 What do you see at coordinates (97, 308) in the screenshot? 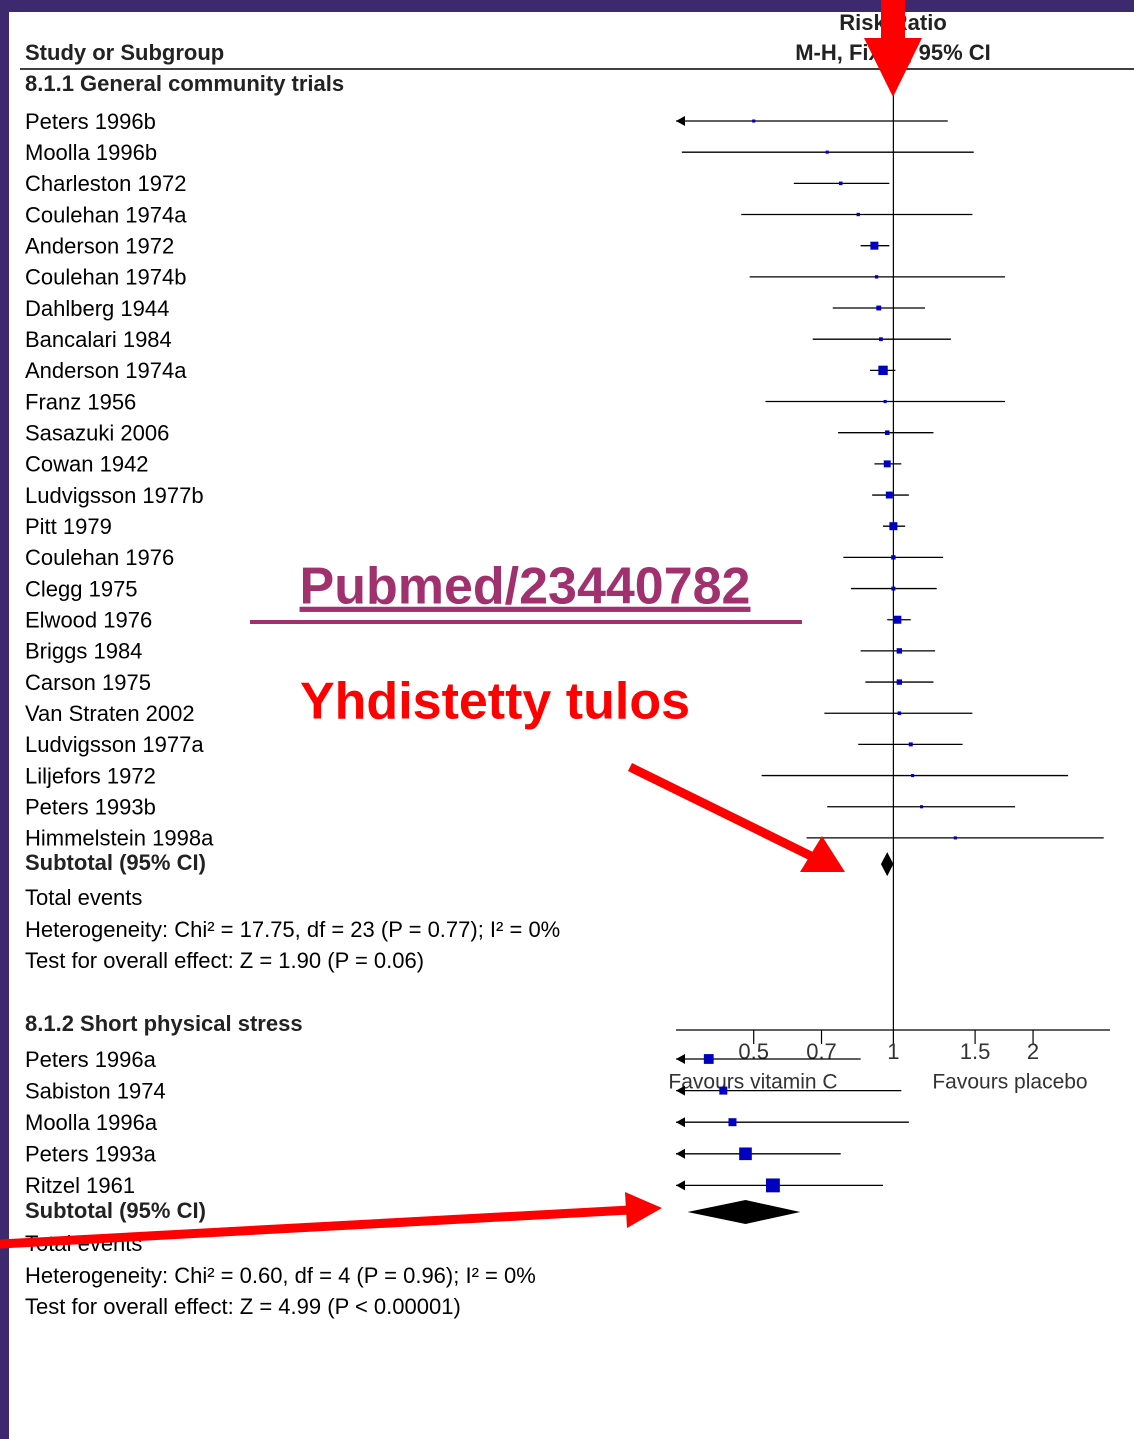
I see `study-name: Dahlberg 1944` at bounding box center [97, 308].